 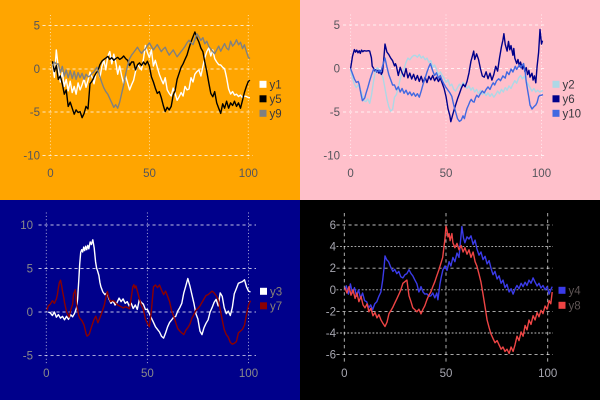 I want to click on svg-text: -4, so click(x=331, y=334).